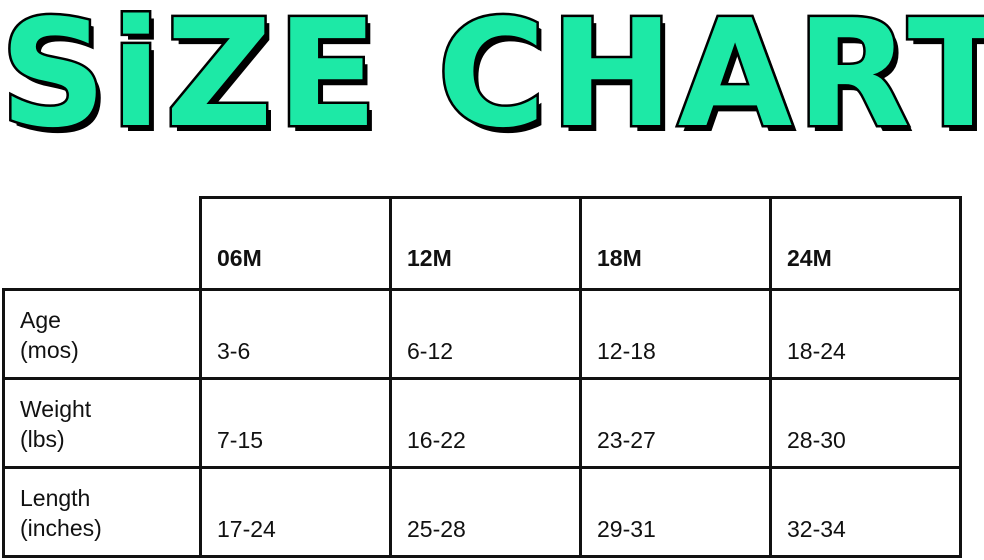  What do you see at coordinates (102, 244) in the screenshot?
I see `corner-cell` at bounding box center [102, 244].